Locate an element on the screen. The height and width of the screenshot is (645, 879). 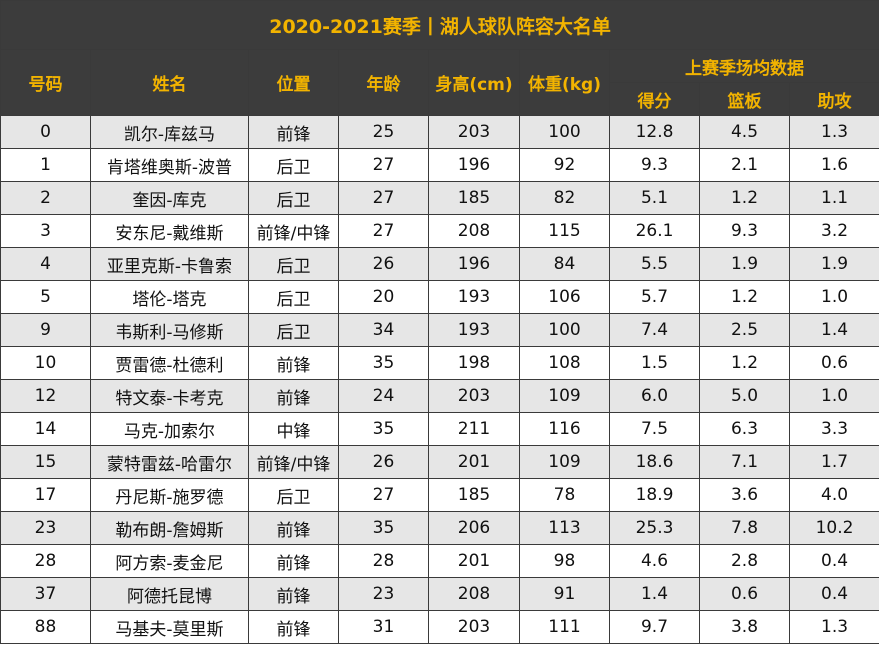
cell-age: 25 is located at coordinates (383, 132).